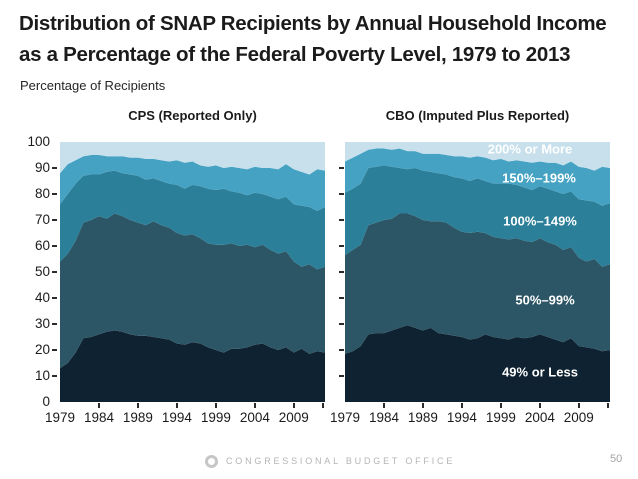 This screenshot has width=638, height=479. Describe the element at coordinates (540, 372) in the screenshot. I see `band-label-49-or-less: 49% or Less` at that location.